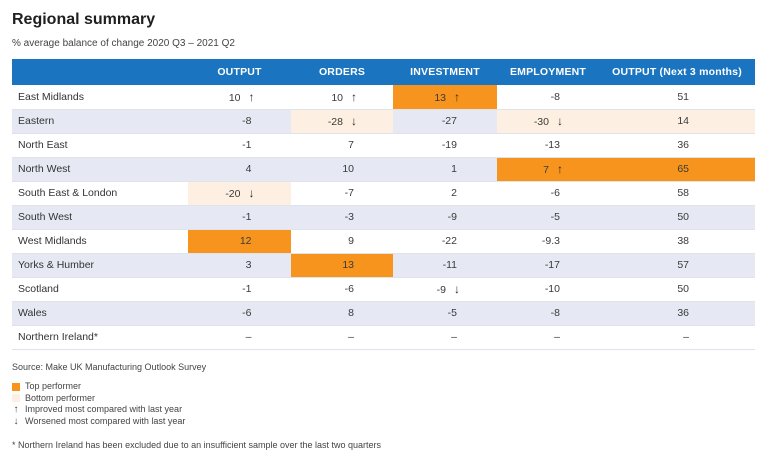  Describe the element at coordinates (342, 145) in the screenshot. I see `cell-orders: 7` at that location.